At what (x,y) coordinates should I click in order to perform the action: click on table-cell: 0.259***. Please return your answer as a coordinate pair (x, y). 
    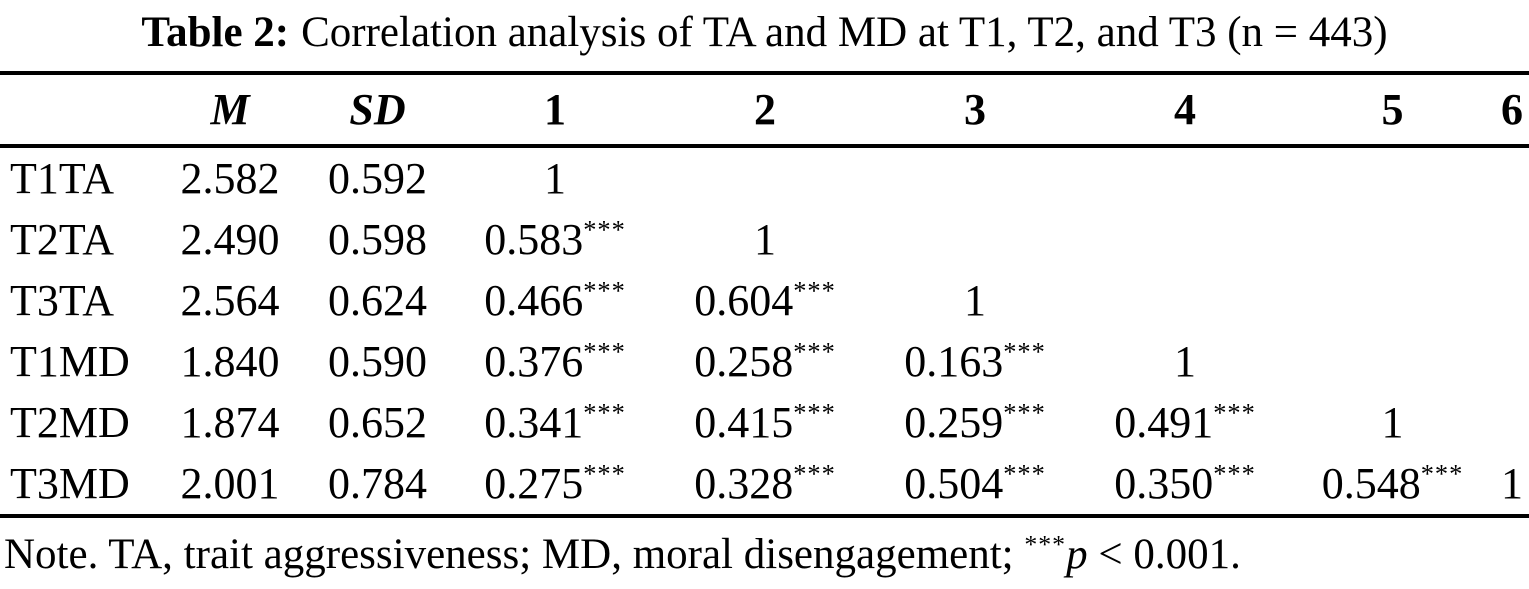
    Looking at the image, I should click on (975, 422).